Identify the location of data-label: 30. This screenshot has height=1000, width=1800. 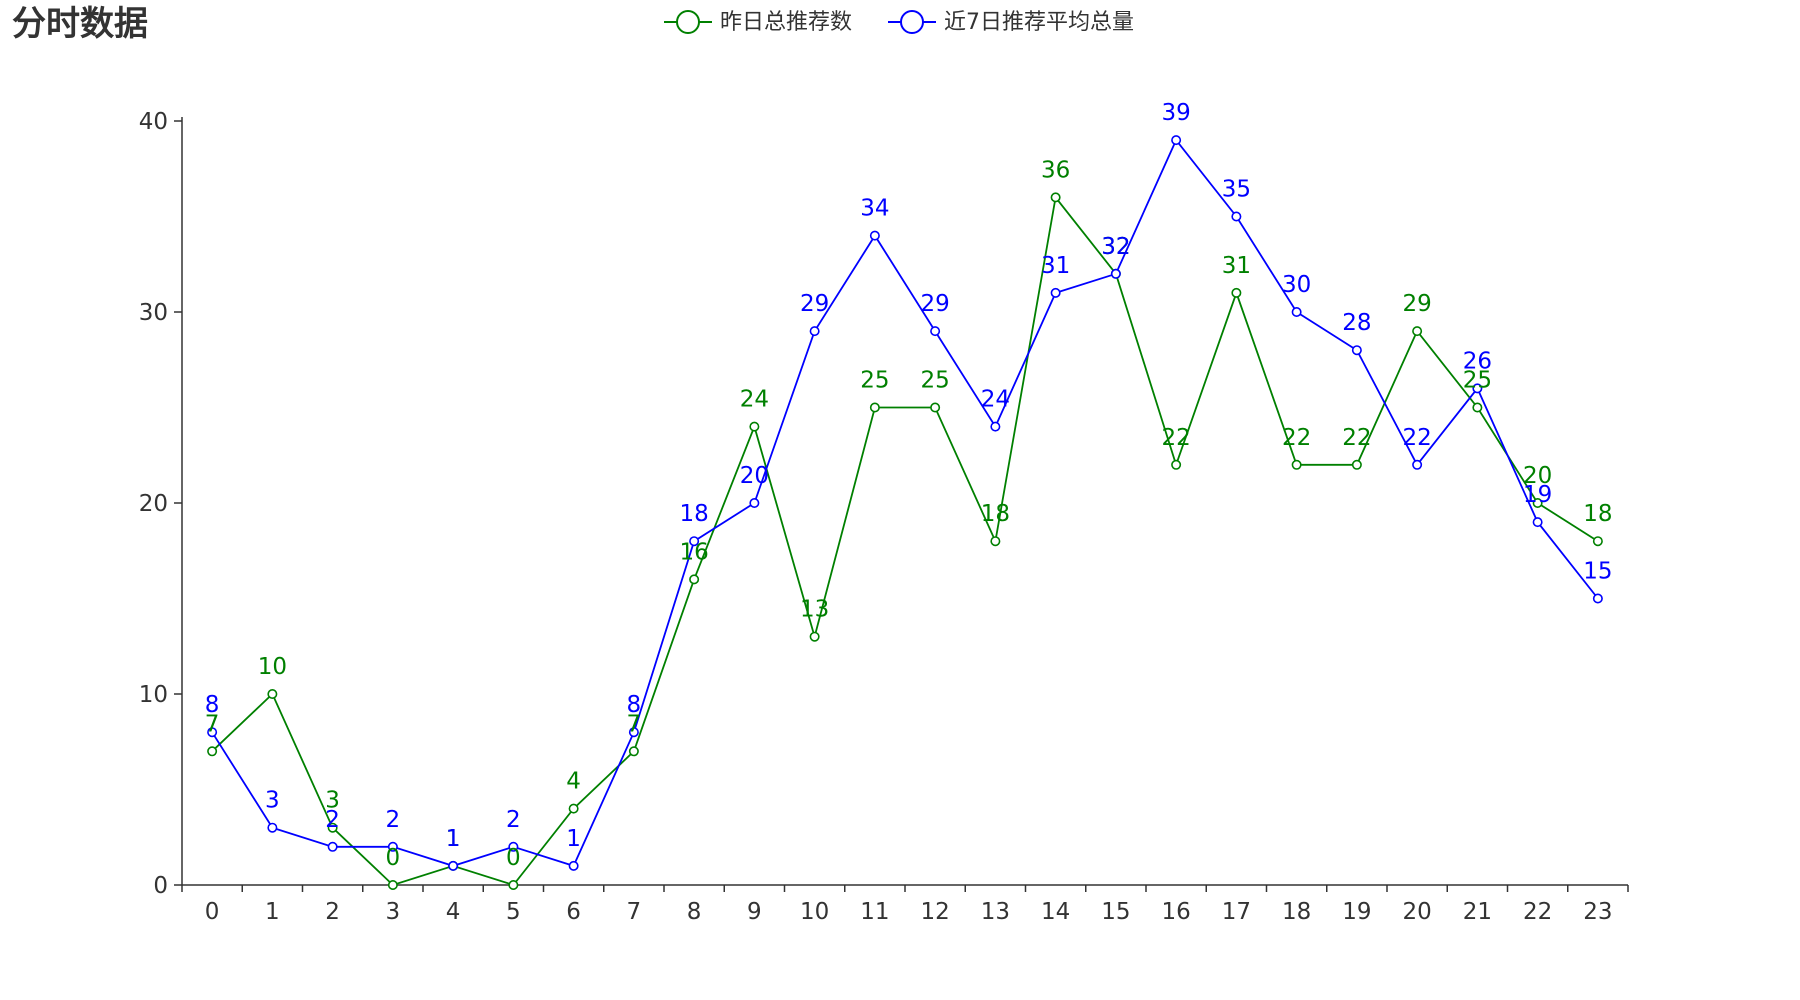
(1296, 285).